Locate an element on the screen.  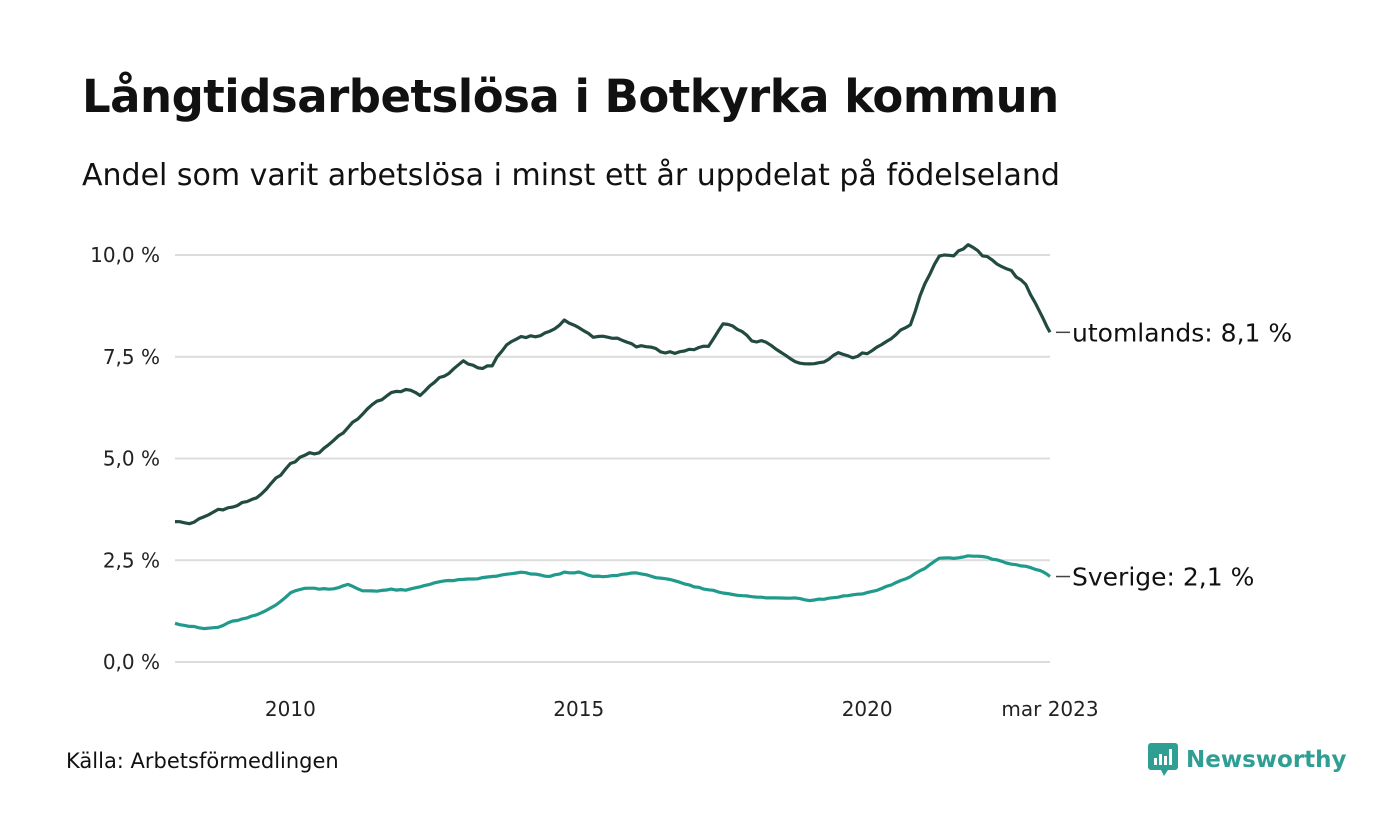
y-tick-label: 0,0 % is located at coordinates (131, 662).